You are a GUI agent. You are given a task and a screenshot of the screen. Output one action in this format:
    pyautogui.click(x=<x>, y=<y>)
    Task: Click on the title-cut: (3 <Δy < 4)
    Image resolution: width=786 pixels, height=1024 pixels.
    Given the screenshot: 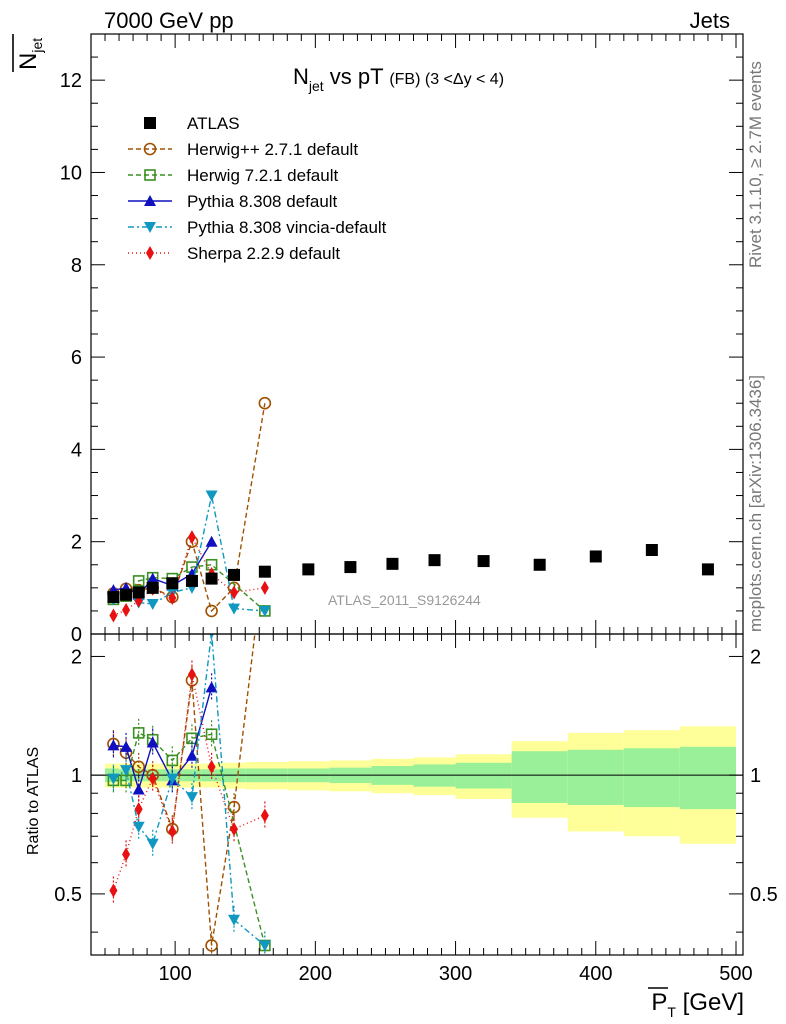 What is the action you would take?
    pyautogui.click(x=462, y=79)
    